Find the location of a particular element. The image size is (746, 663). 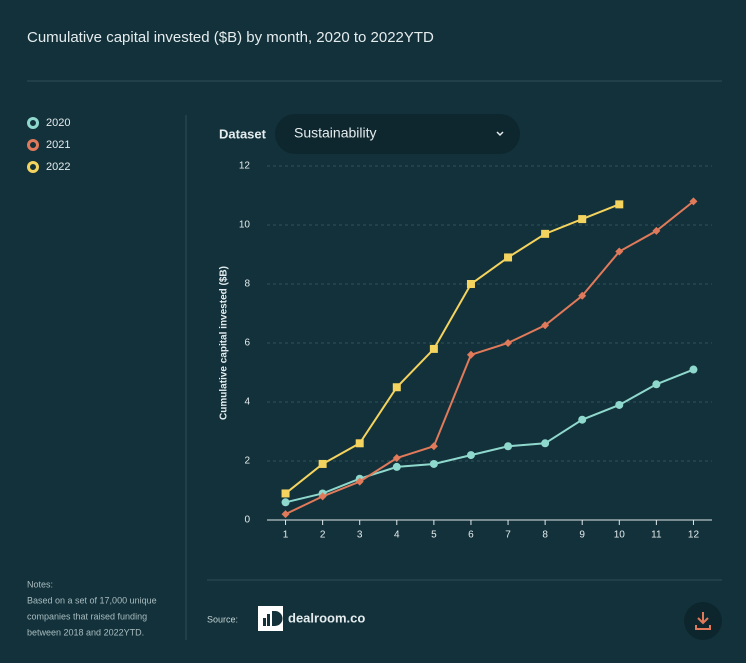

download-button is located at coordinates (703, 621).